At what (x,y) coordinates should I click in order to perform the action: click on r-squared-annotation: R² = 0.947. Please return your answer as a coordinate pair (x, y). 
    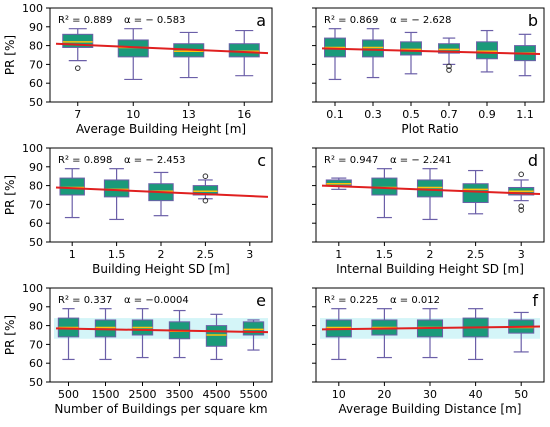
    Looking at the image, I should click on (351, 160).